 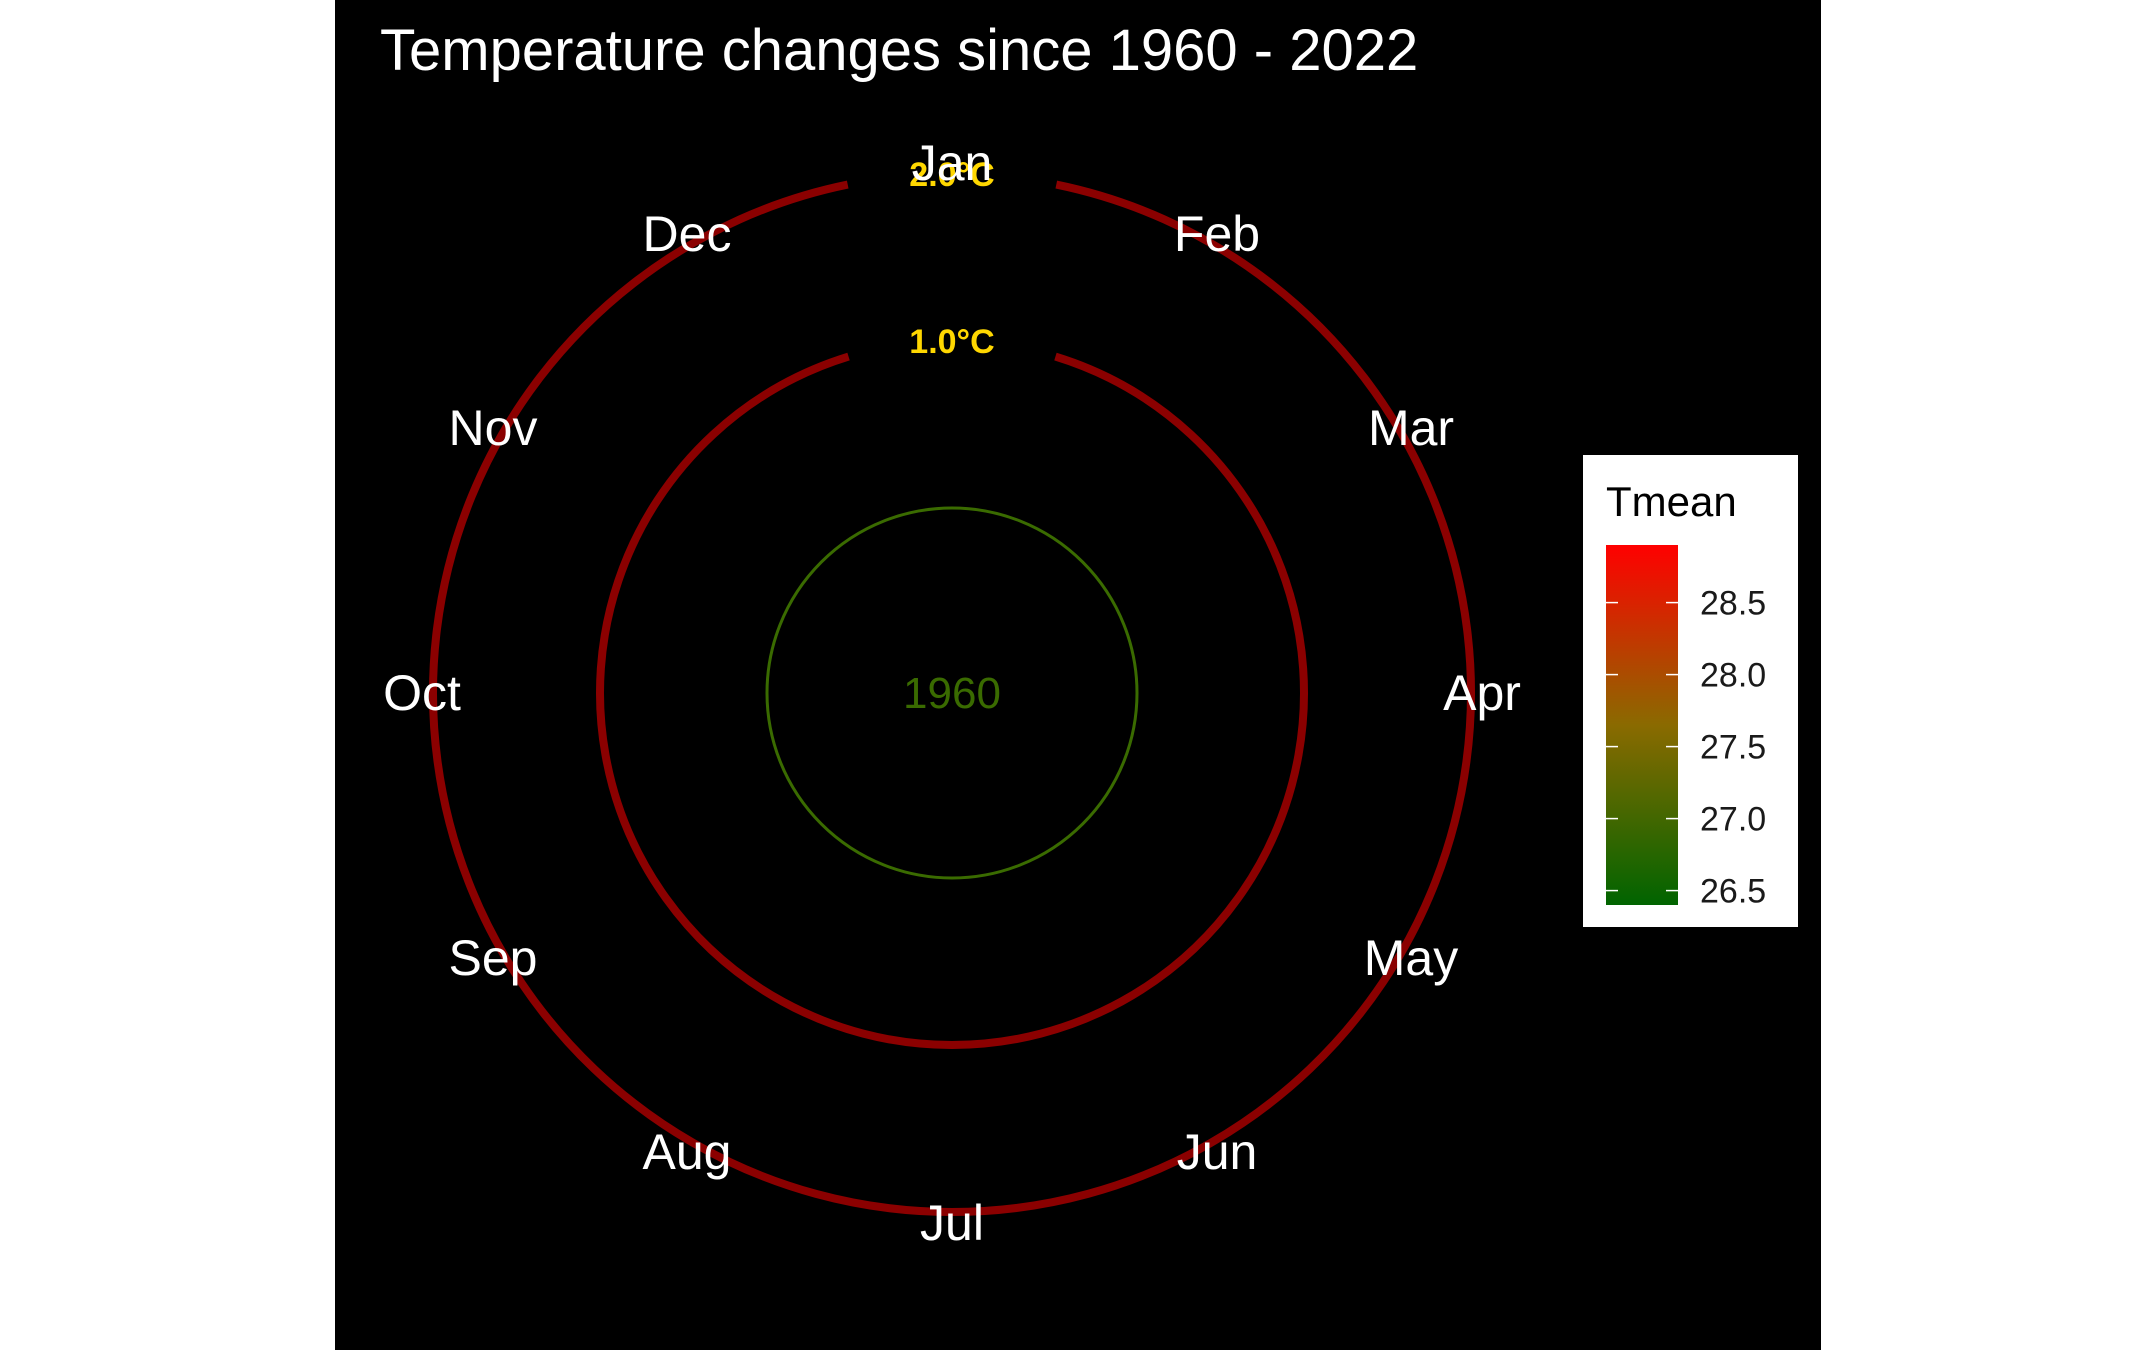 What do you see at coordinates (1686, 748) in the screenshot?
I see `legend-ticks: 26.5 27.0 27.5 28.0 28.5` at bounding box center [1686, 748].